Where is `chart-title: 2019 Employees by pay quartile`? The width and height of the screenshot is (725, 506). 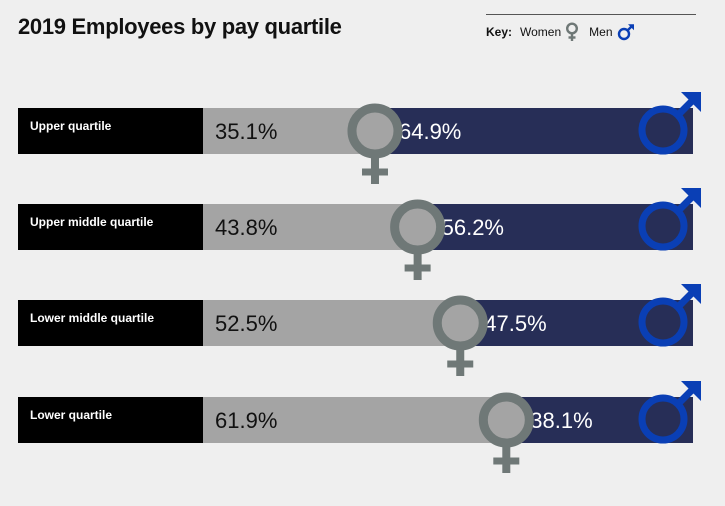 chart-title: 2019 Employees by pay quartile is located at coordinates (180, 26).